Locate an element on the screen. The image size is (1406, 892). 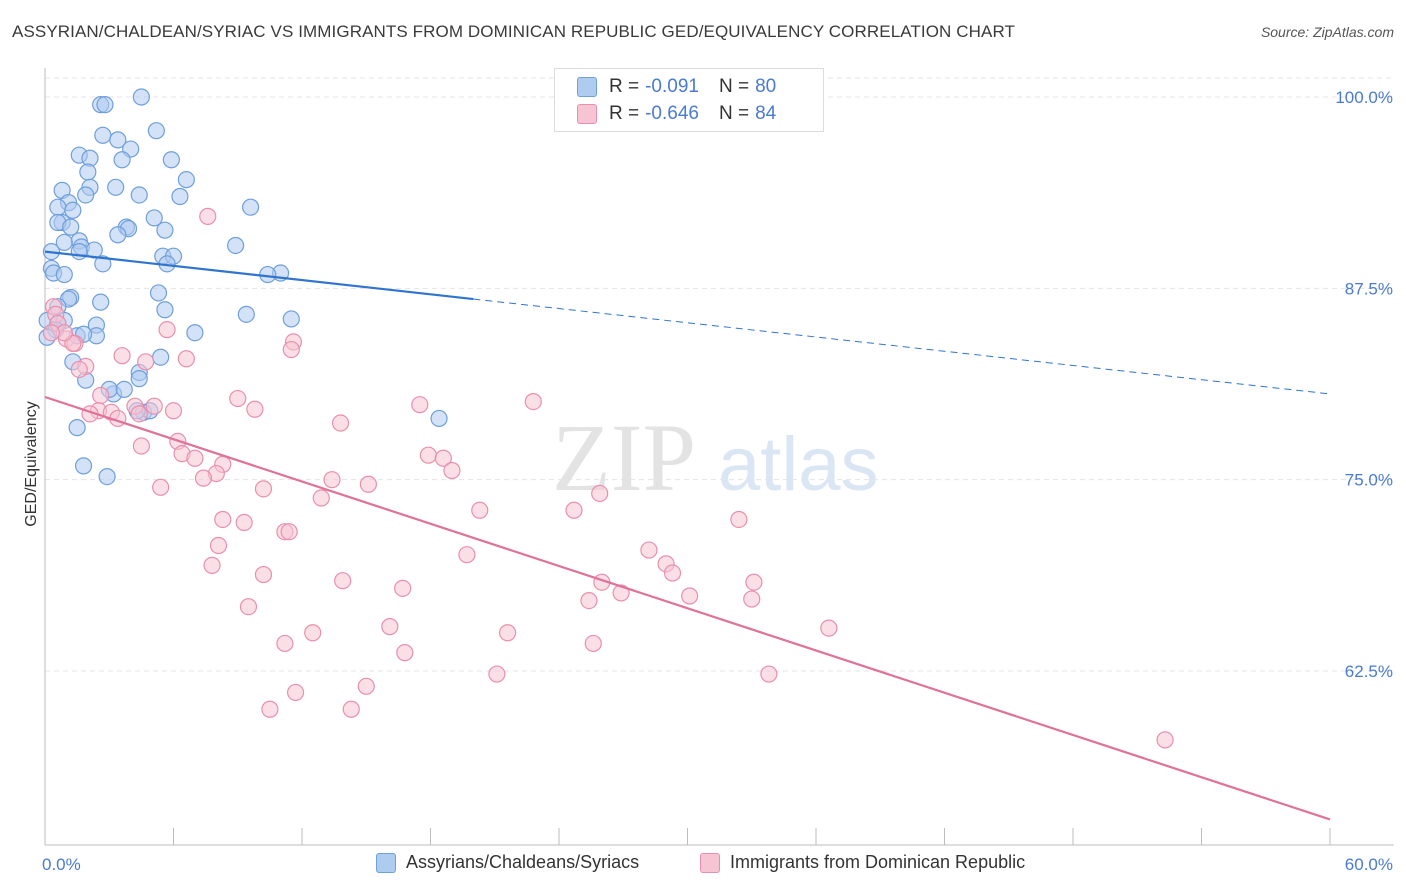
legend-row-blue: R = -0.091 N = 80 is located at coordinates (665, 87).